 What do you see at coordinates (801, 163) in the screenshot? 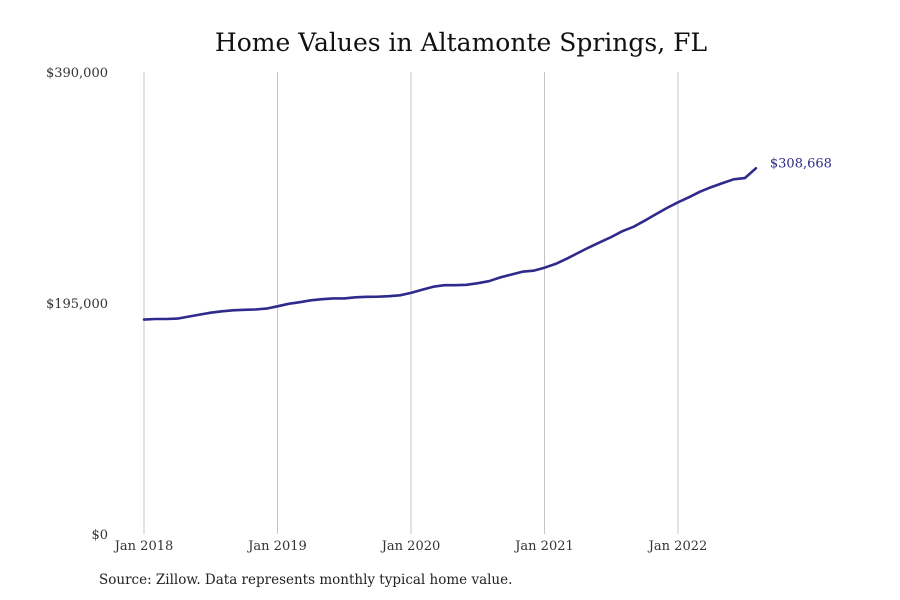
I see `end-value-label: $308,668` at bounding box center [801, 163].